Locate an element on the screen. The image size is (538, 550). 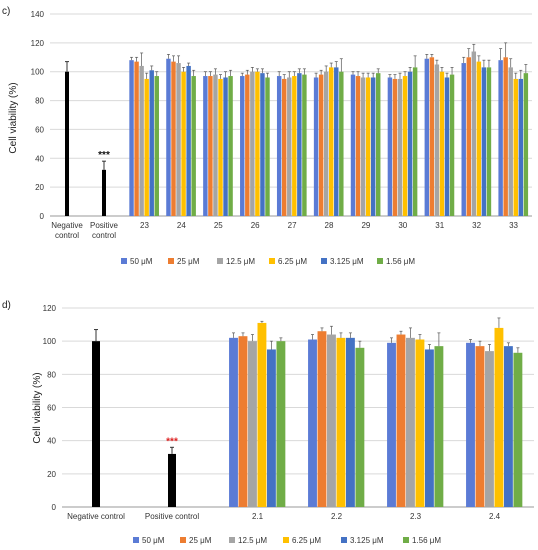
legend-entry: 3.125 μM is located at coordinates (367, 540).